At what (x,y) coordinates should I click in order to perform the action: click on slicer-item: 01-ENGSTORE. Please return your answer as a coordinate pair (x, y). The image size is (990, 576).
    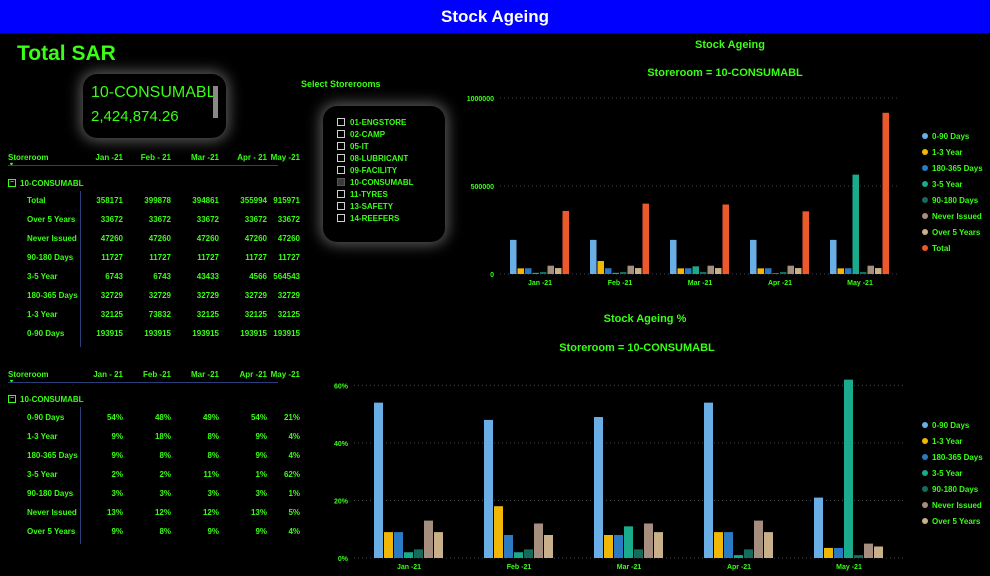
    Looking at the image, I should click on (391, 122).